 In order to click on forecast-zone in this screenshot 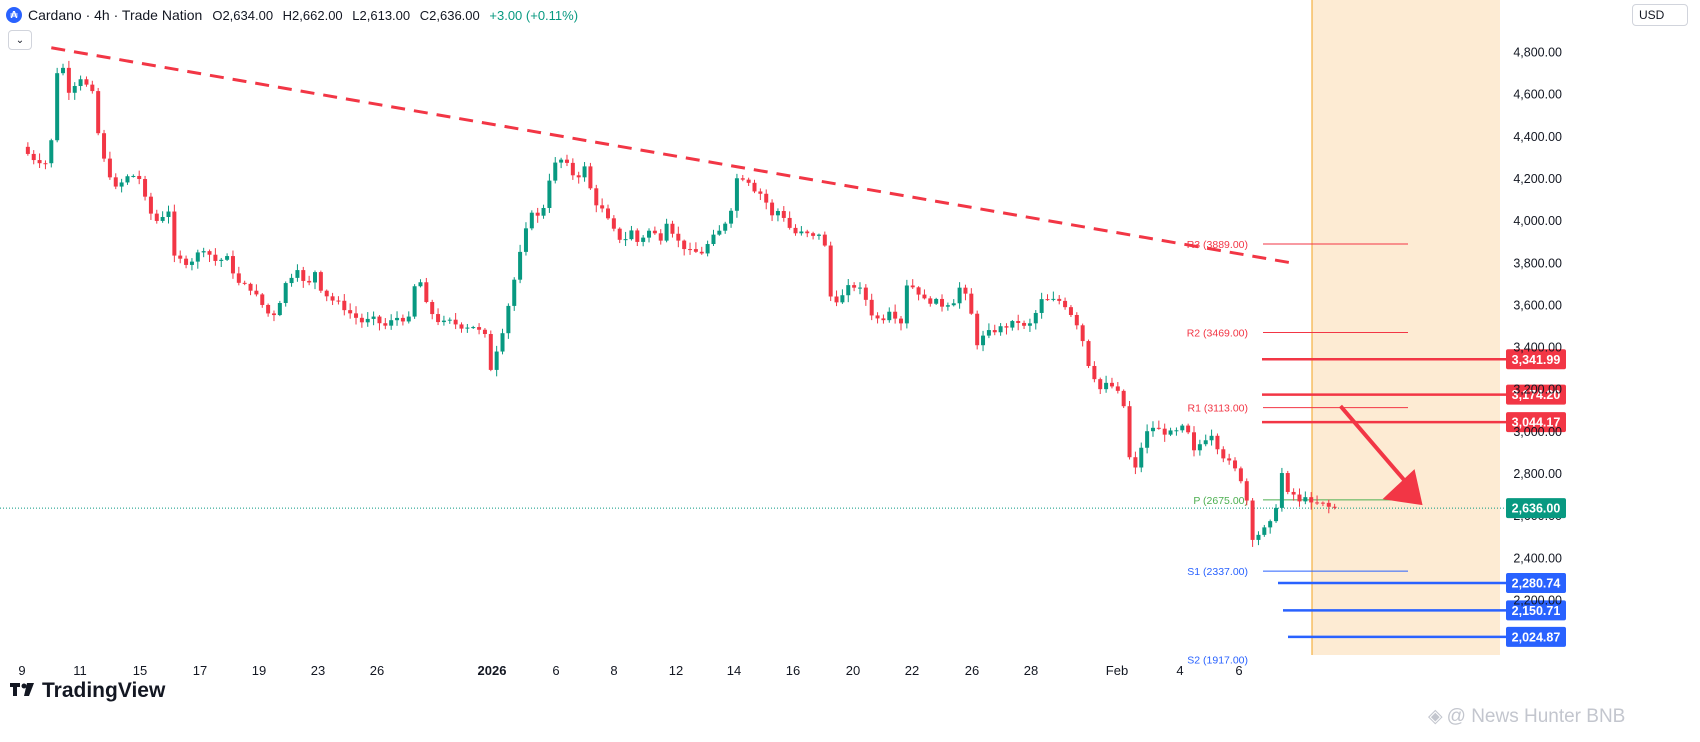, I will do `click(1406, 327)`.